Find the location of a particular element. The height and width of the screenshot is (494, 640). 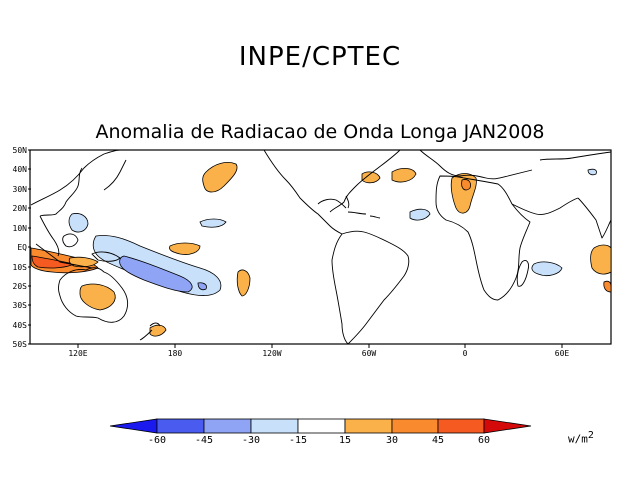

colorbar-tick-label: -30 is located at coordinates (251, 440).